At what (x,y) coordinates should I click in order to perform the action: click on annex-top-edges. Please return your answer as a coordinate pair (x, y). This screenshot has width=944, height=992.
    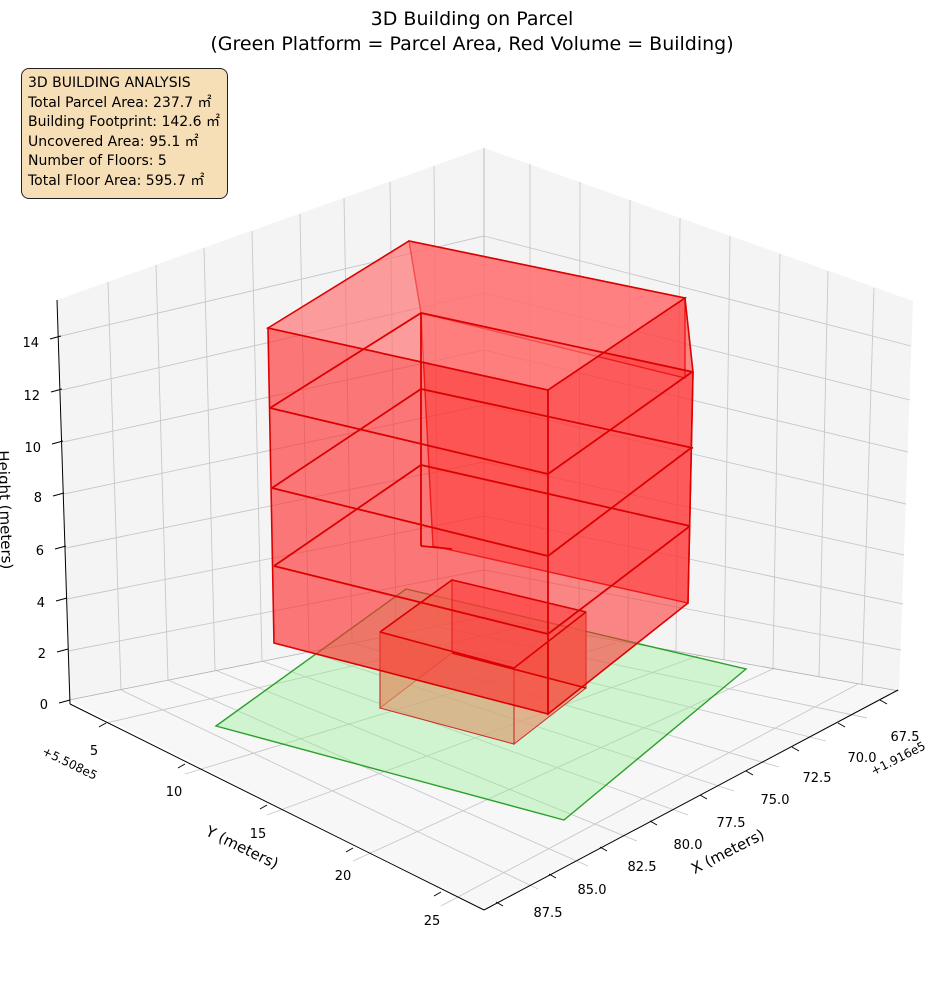
    Looking at the image, I should click on (483, 634).